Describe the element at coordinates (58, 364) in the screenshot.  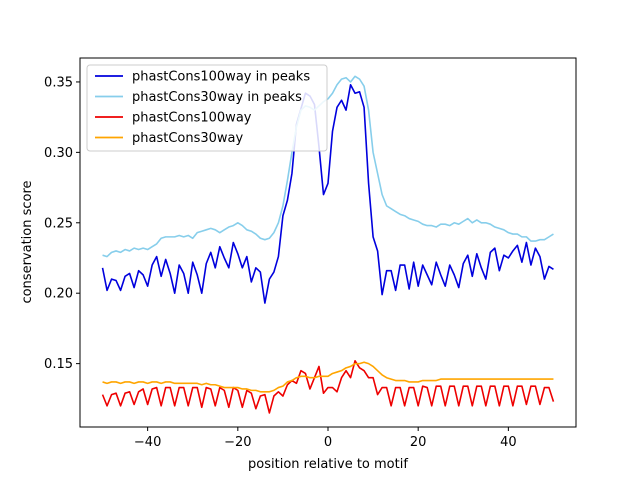
I see `y-tick-label: 0.15` at that location.